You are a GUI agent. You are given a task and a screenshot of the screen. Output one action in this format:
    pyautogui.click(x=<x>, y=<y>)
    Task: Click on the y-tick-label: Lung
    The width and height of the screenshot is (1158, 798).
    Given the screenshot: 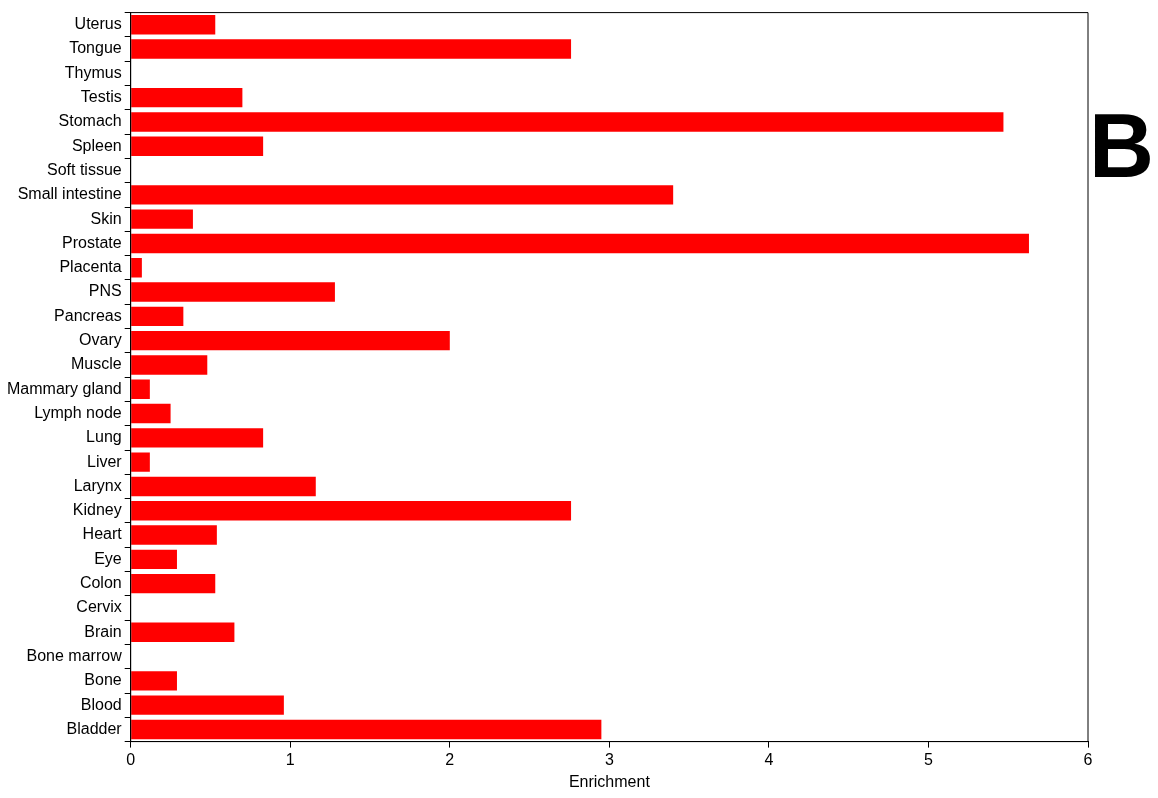 What is the action you would take?
    pyautogui.click(x=104, y=437)
    